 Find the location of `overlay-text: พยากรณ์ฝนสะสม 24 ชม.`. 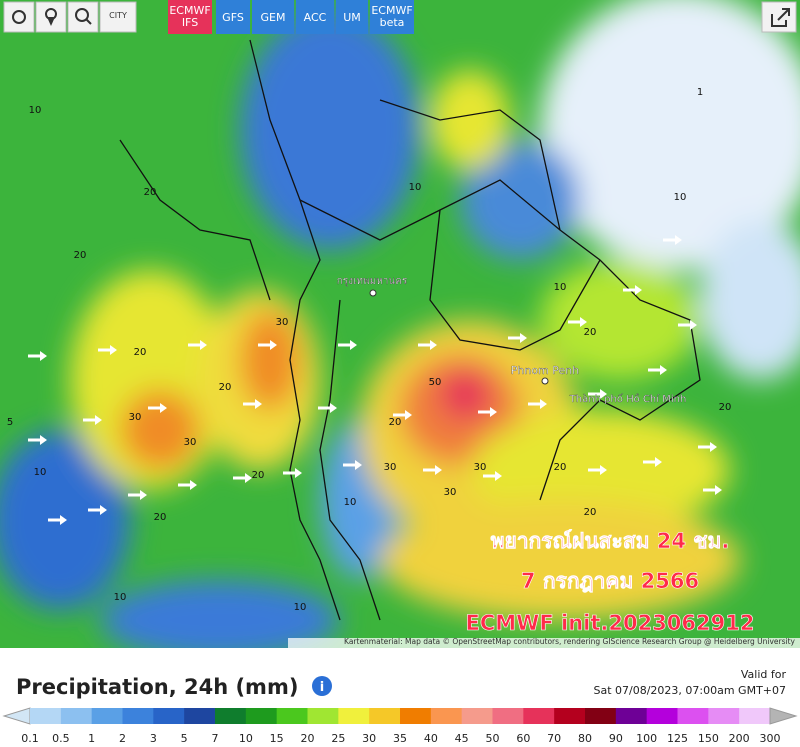

overlay-text: พยากรณ์ฝนสะสม 24 ชม. is located at coordinates (610, 541).